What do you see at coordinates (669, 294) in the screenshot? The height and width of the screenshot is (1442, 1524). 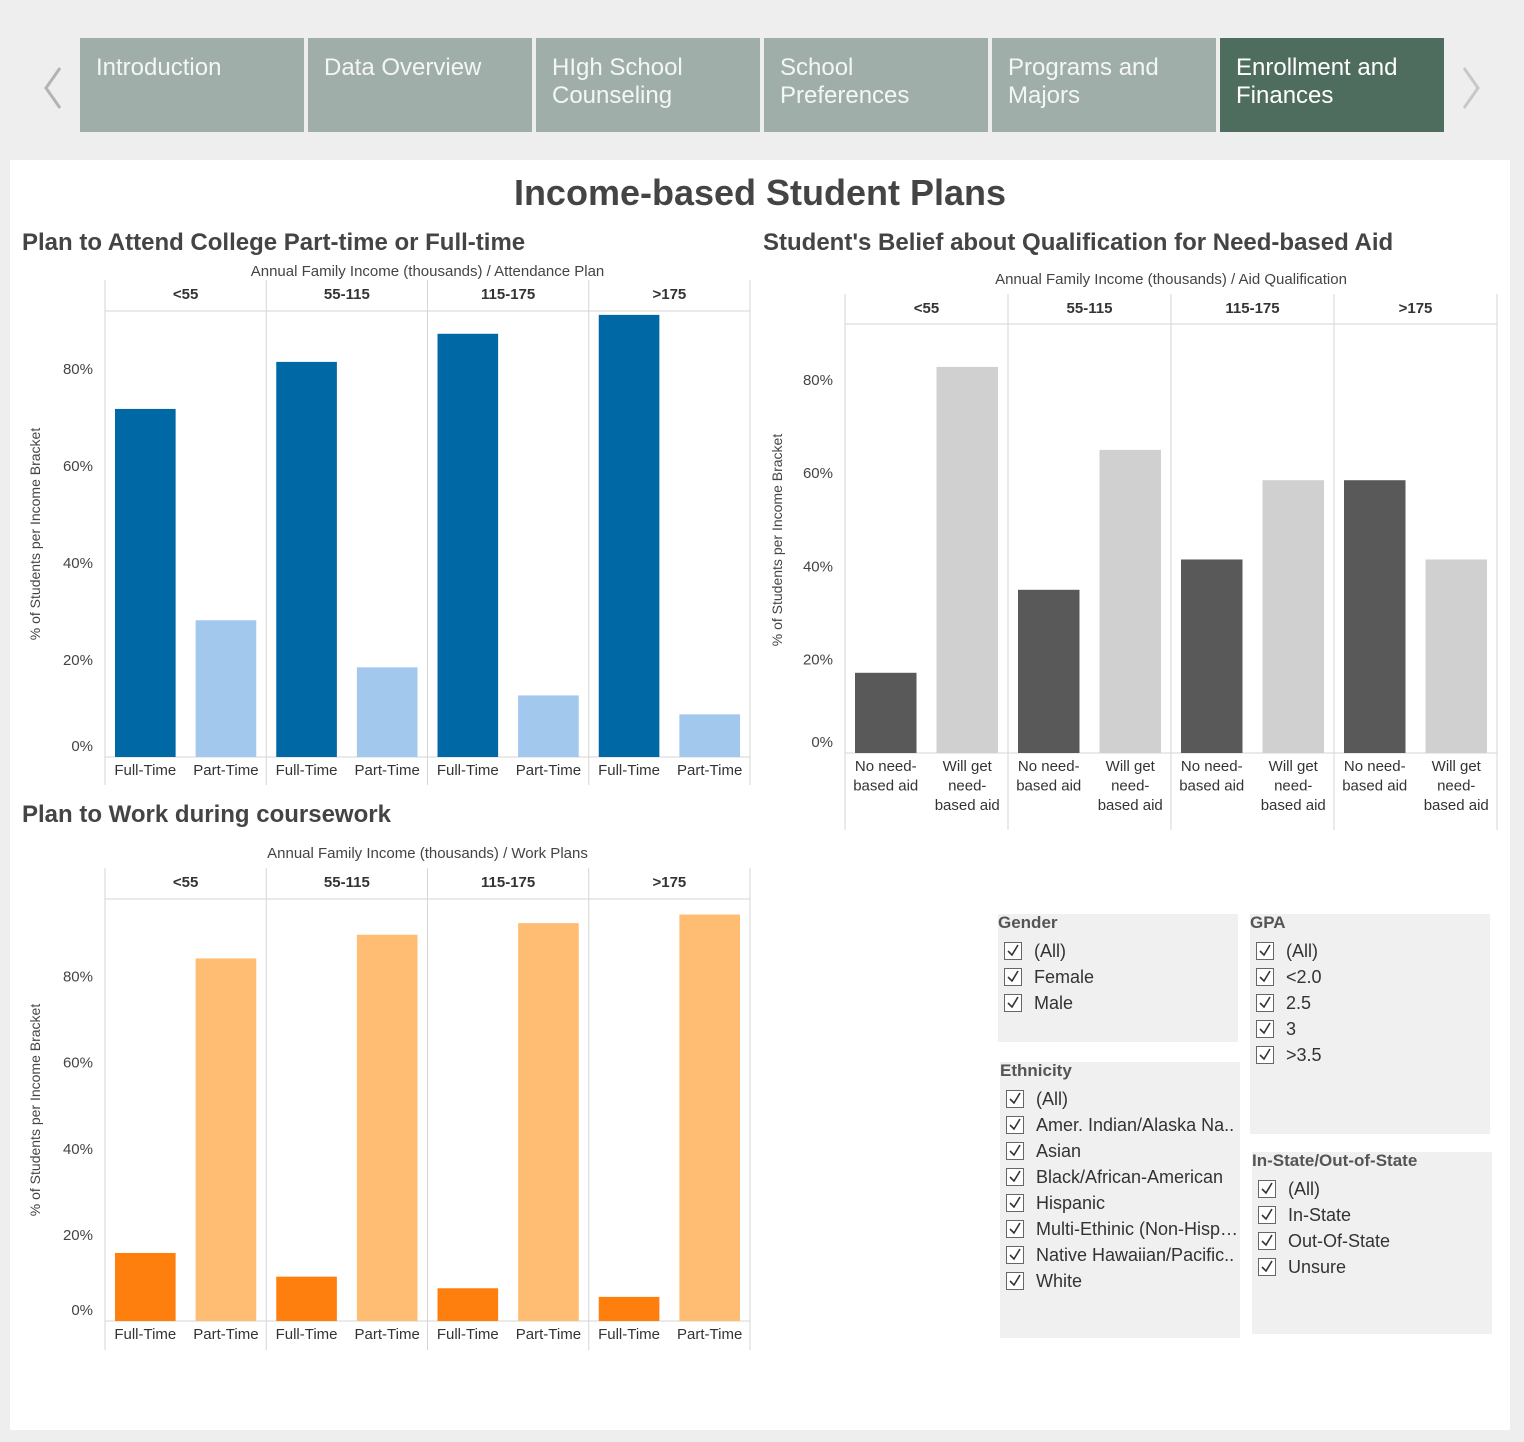 I see `attendance-group-label: >175` at bounding box center [669, 294].